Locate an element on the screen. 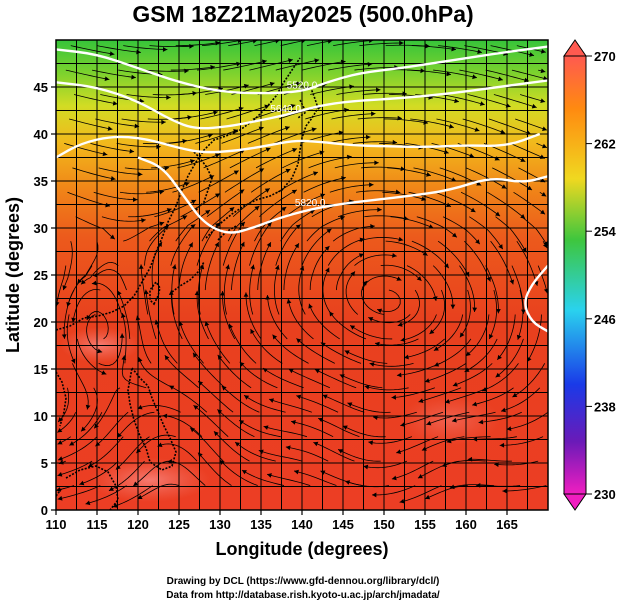 Image resolution: width=619 pixels, height=605 pixels. warm-anomaly-east is located at coordinates (450, 420).